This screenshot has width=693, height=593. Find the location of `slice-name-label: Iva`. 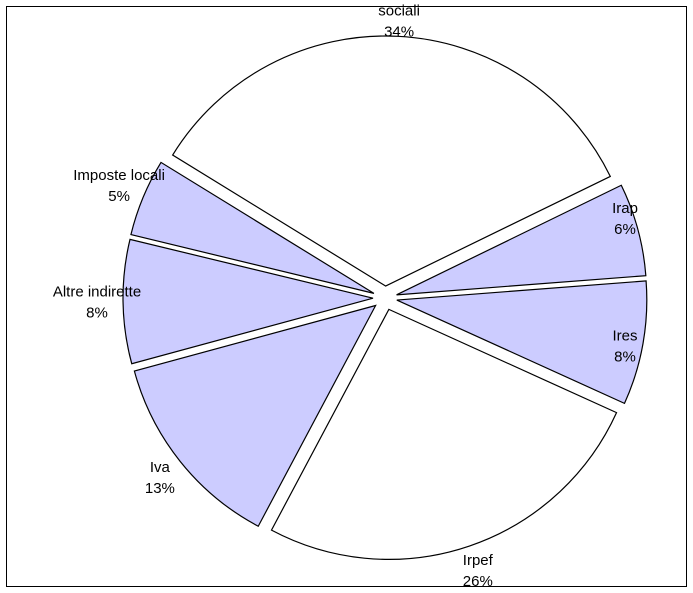

slice-name-label: Iva is located at coordinates (160, 467).